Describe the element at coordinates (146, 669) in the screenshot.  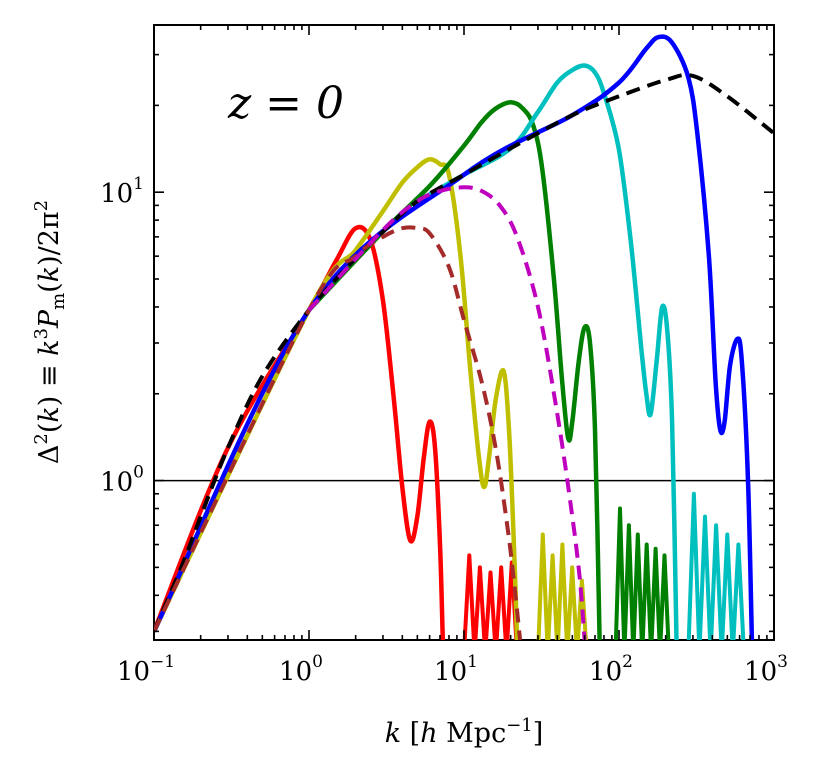
I see `x-tick-label: 10⁻¹` at that location.